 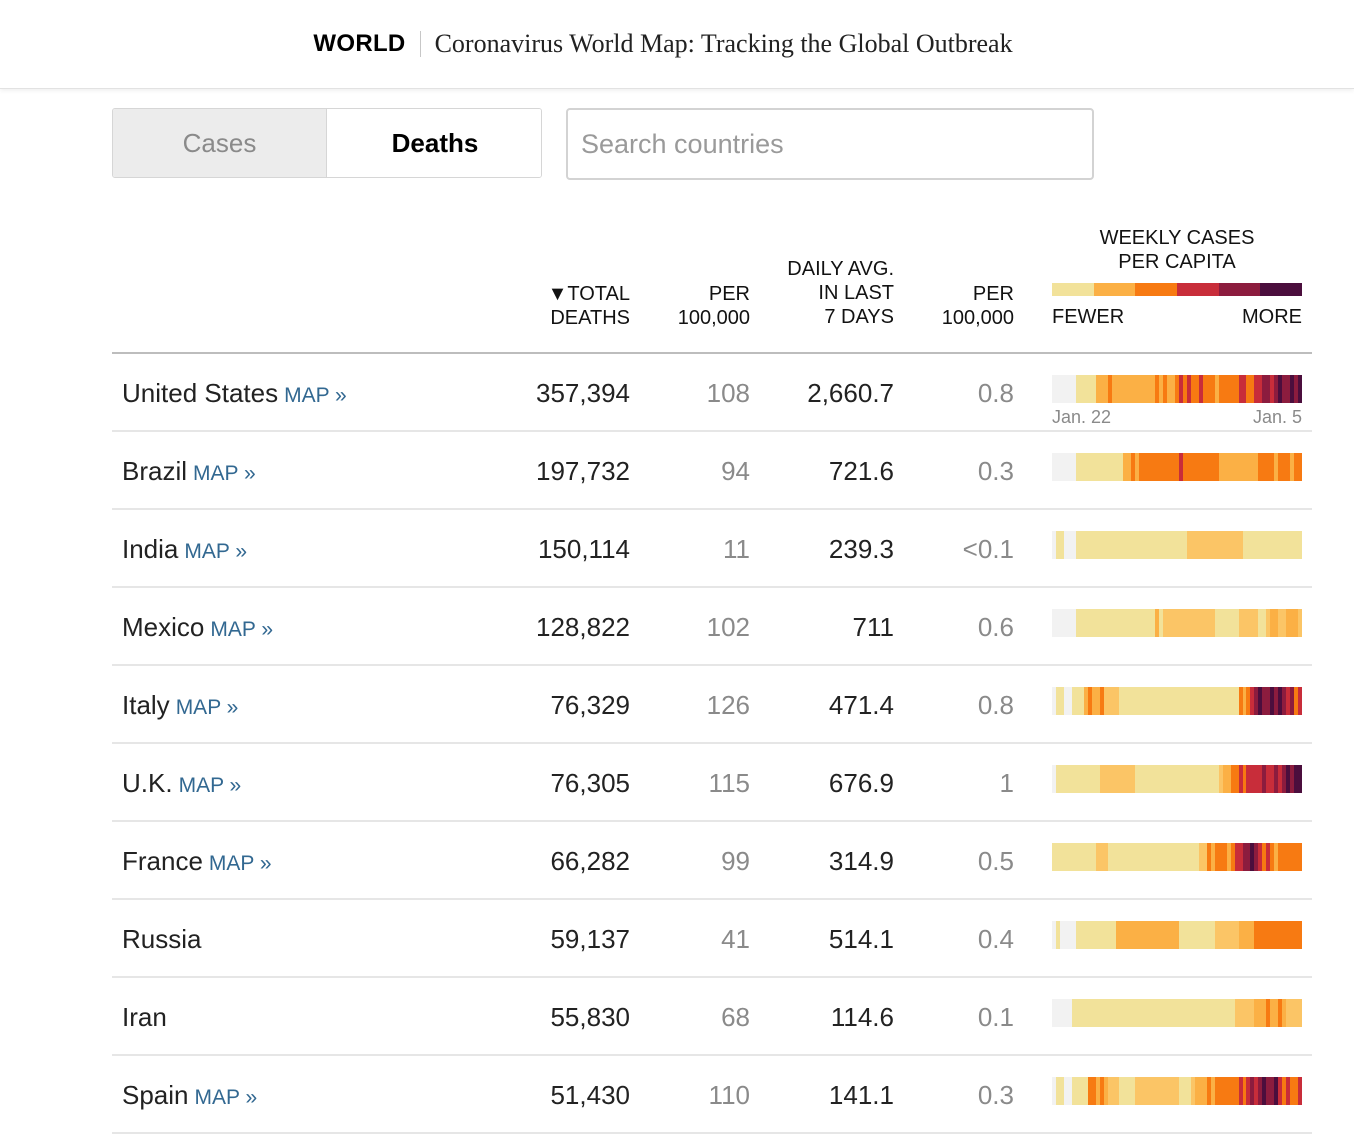 I want to click on table-row: Spain MAP » 51,430 110 141.1 0.3, so click(x=712, y=1095).